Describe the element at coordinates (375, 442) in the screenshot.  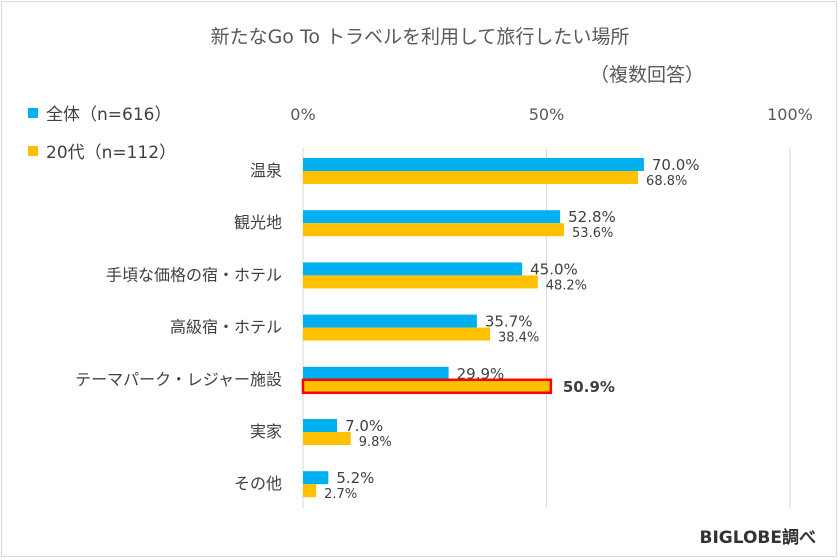
I see `data-label-20s: 9.8%` at that location.